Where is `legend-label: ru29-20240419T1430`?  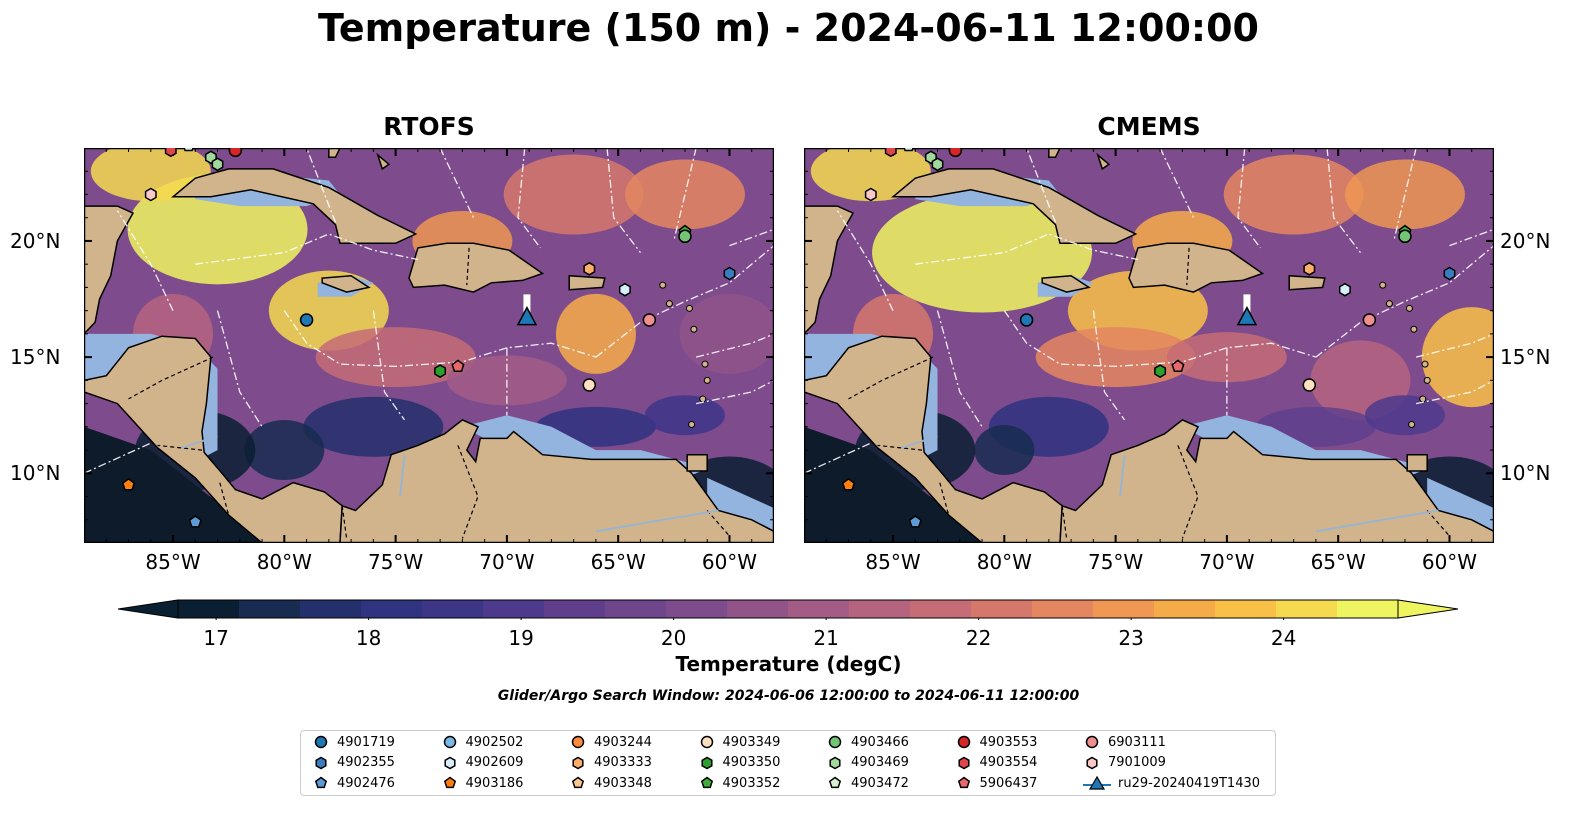 legend-label: ru29-20240419T1430 is located at coordinates (1189, 783).